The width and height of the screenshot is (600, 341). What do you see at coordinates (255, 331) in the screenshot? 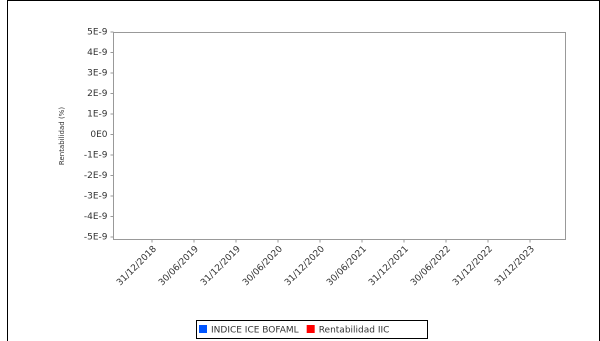
I see `legend-label: INDICE ICE BOFAML` at bounding box center [255, 331].